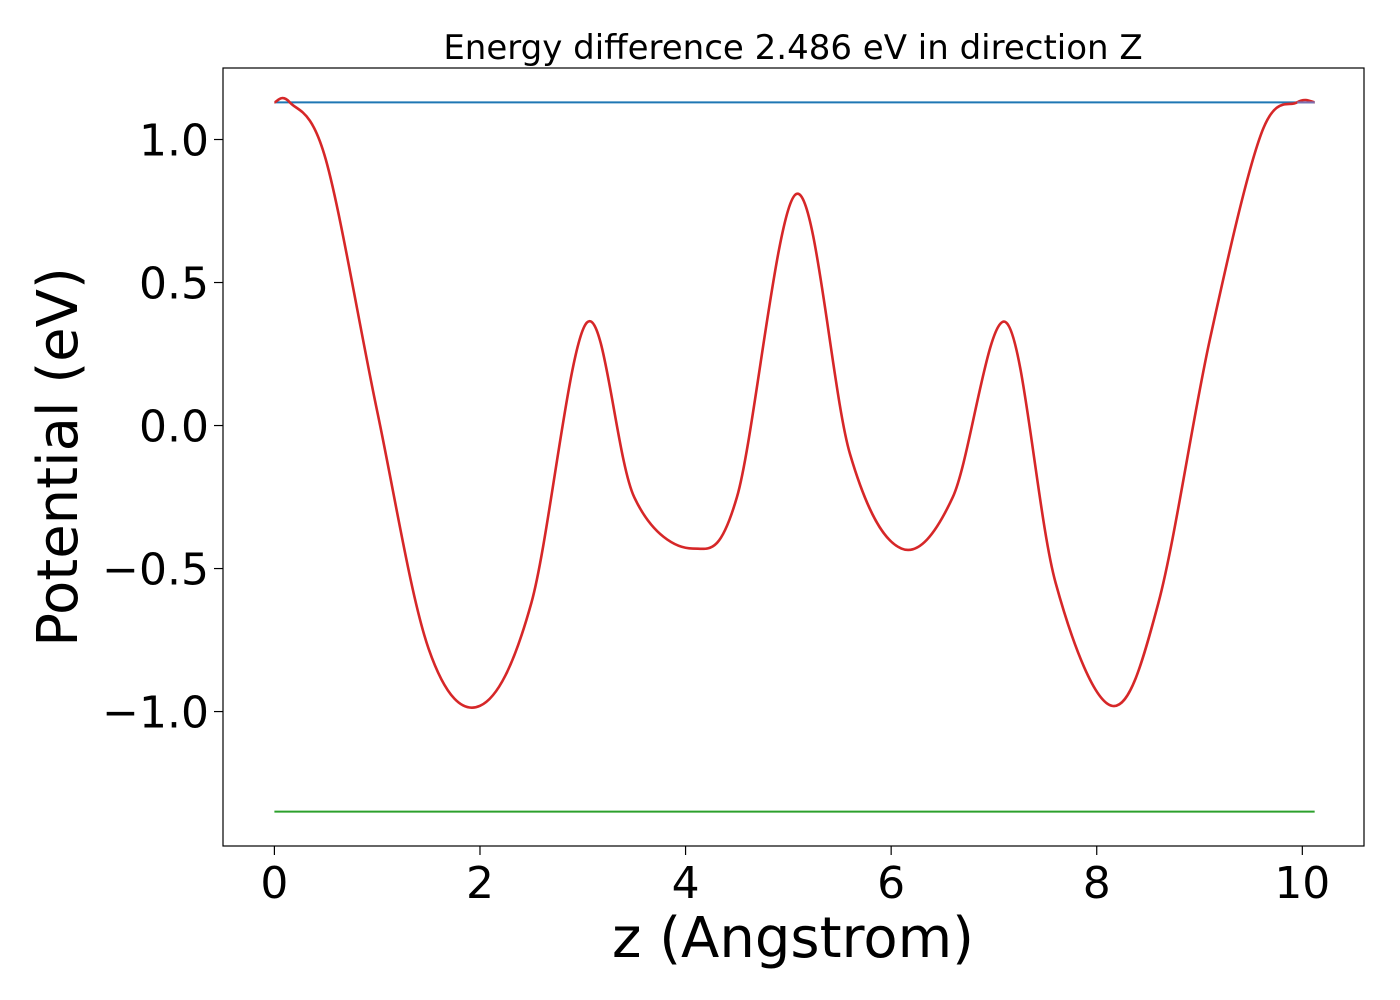 The width and height of the screenshot is (1400, 1000). I want to click on y-tick-label: 1.0, so click(174, 141).